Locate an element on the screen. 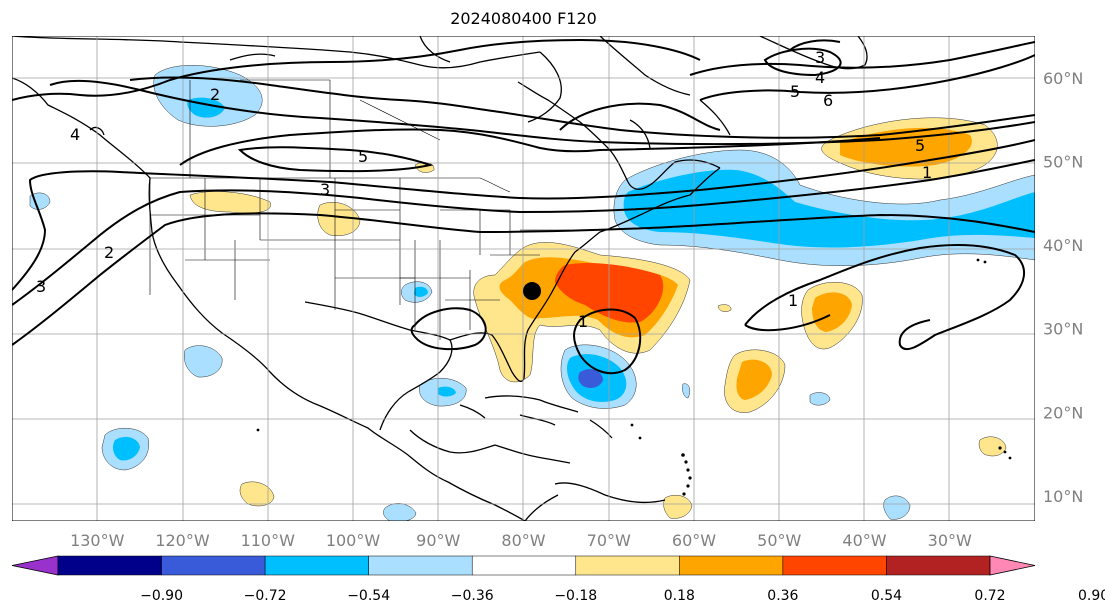 The image size is (1105, 615). colorbar-tick-label: 0.18 is located at coordinates (679, 596).